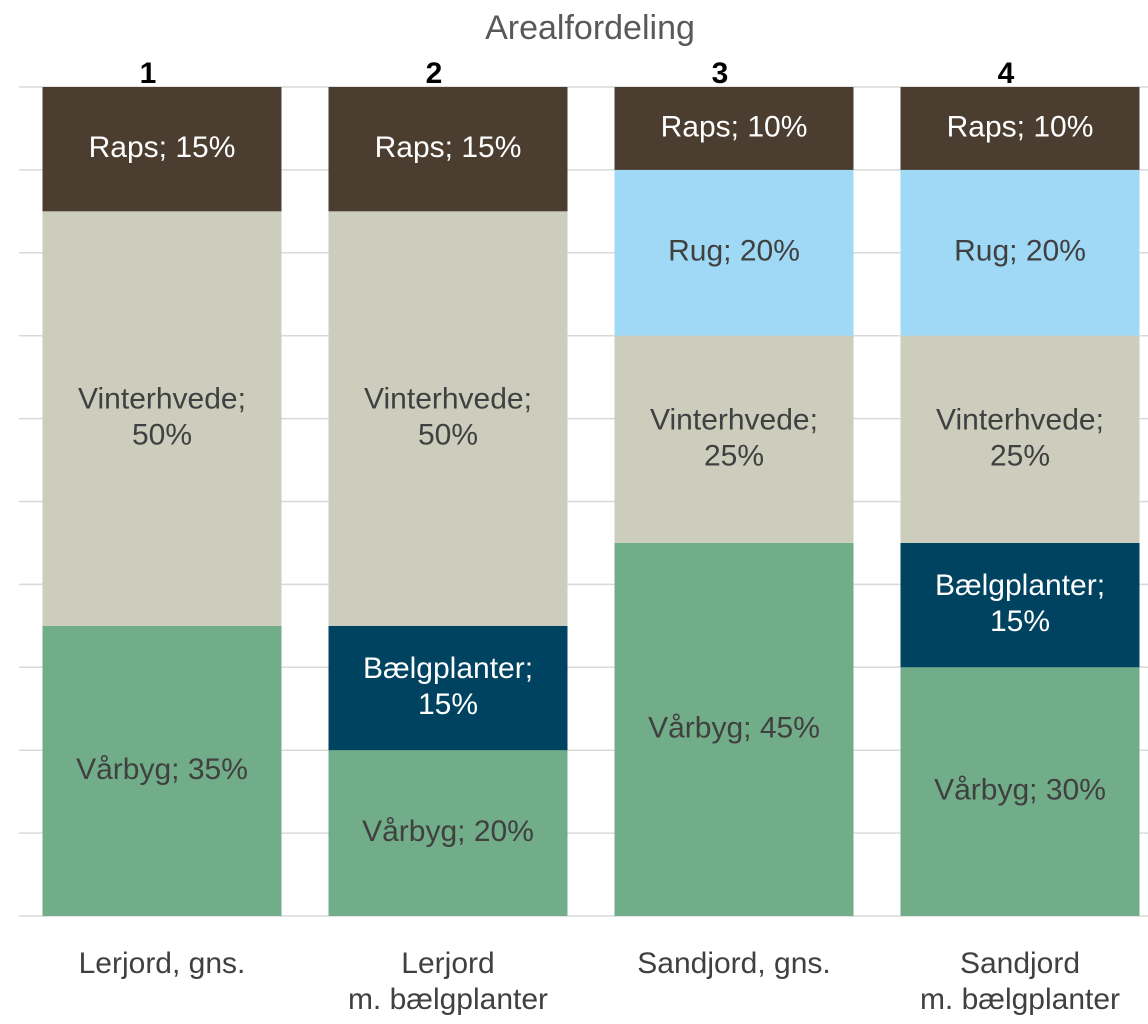 The height and width of the screenshot is (1024, 1148). What do you see at coordinates (590, 28) in the screenshot?
I see `chart-title: Arealfordeling` at bounding box center [590, 28].